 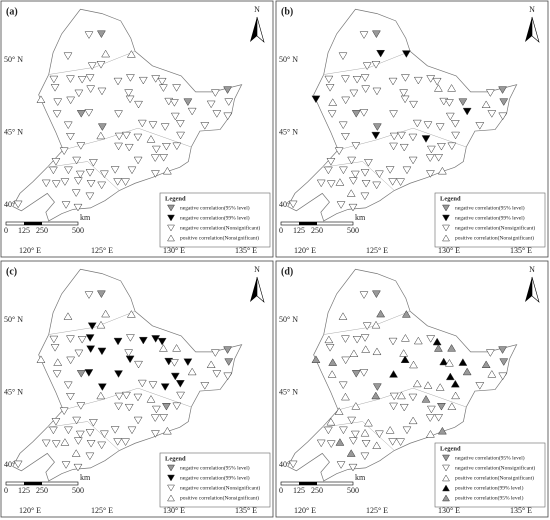 What do you see at coordinates (13, 319) in the screenshot?
I see `lat-label: 50° N` at bounding box center [13, 319].